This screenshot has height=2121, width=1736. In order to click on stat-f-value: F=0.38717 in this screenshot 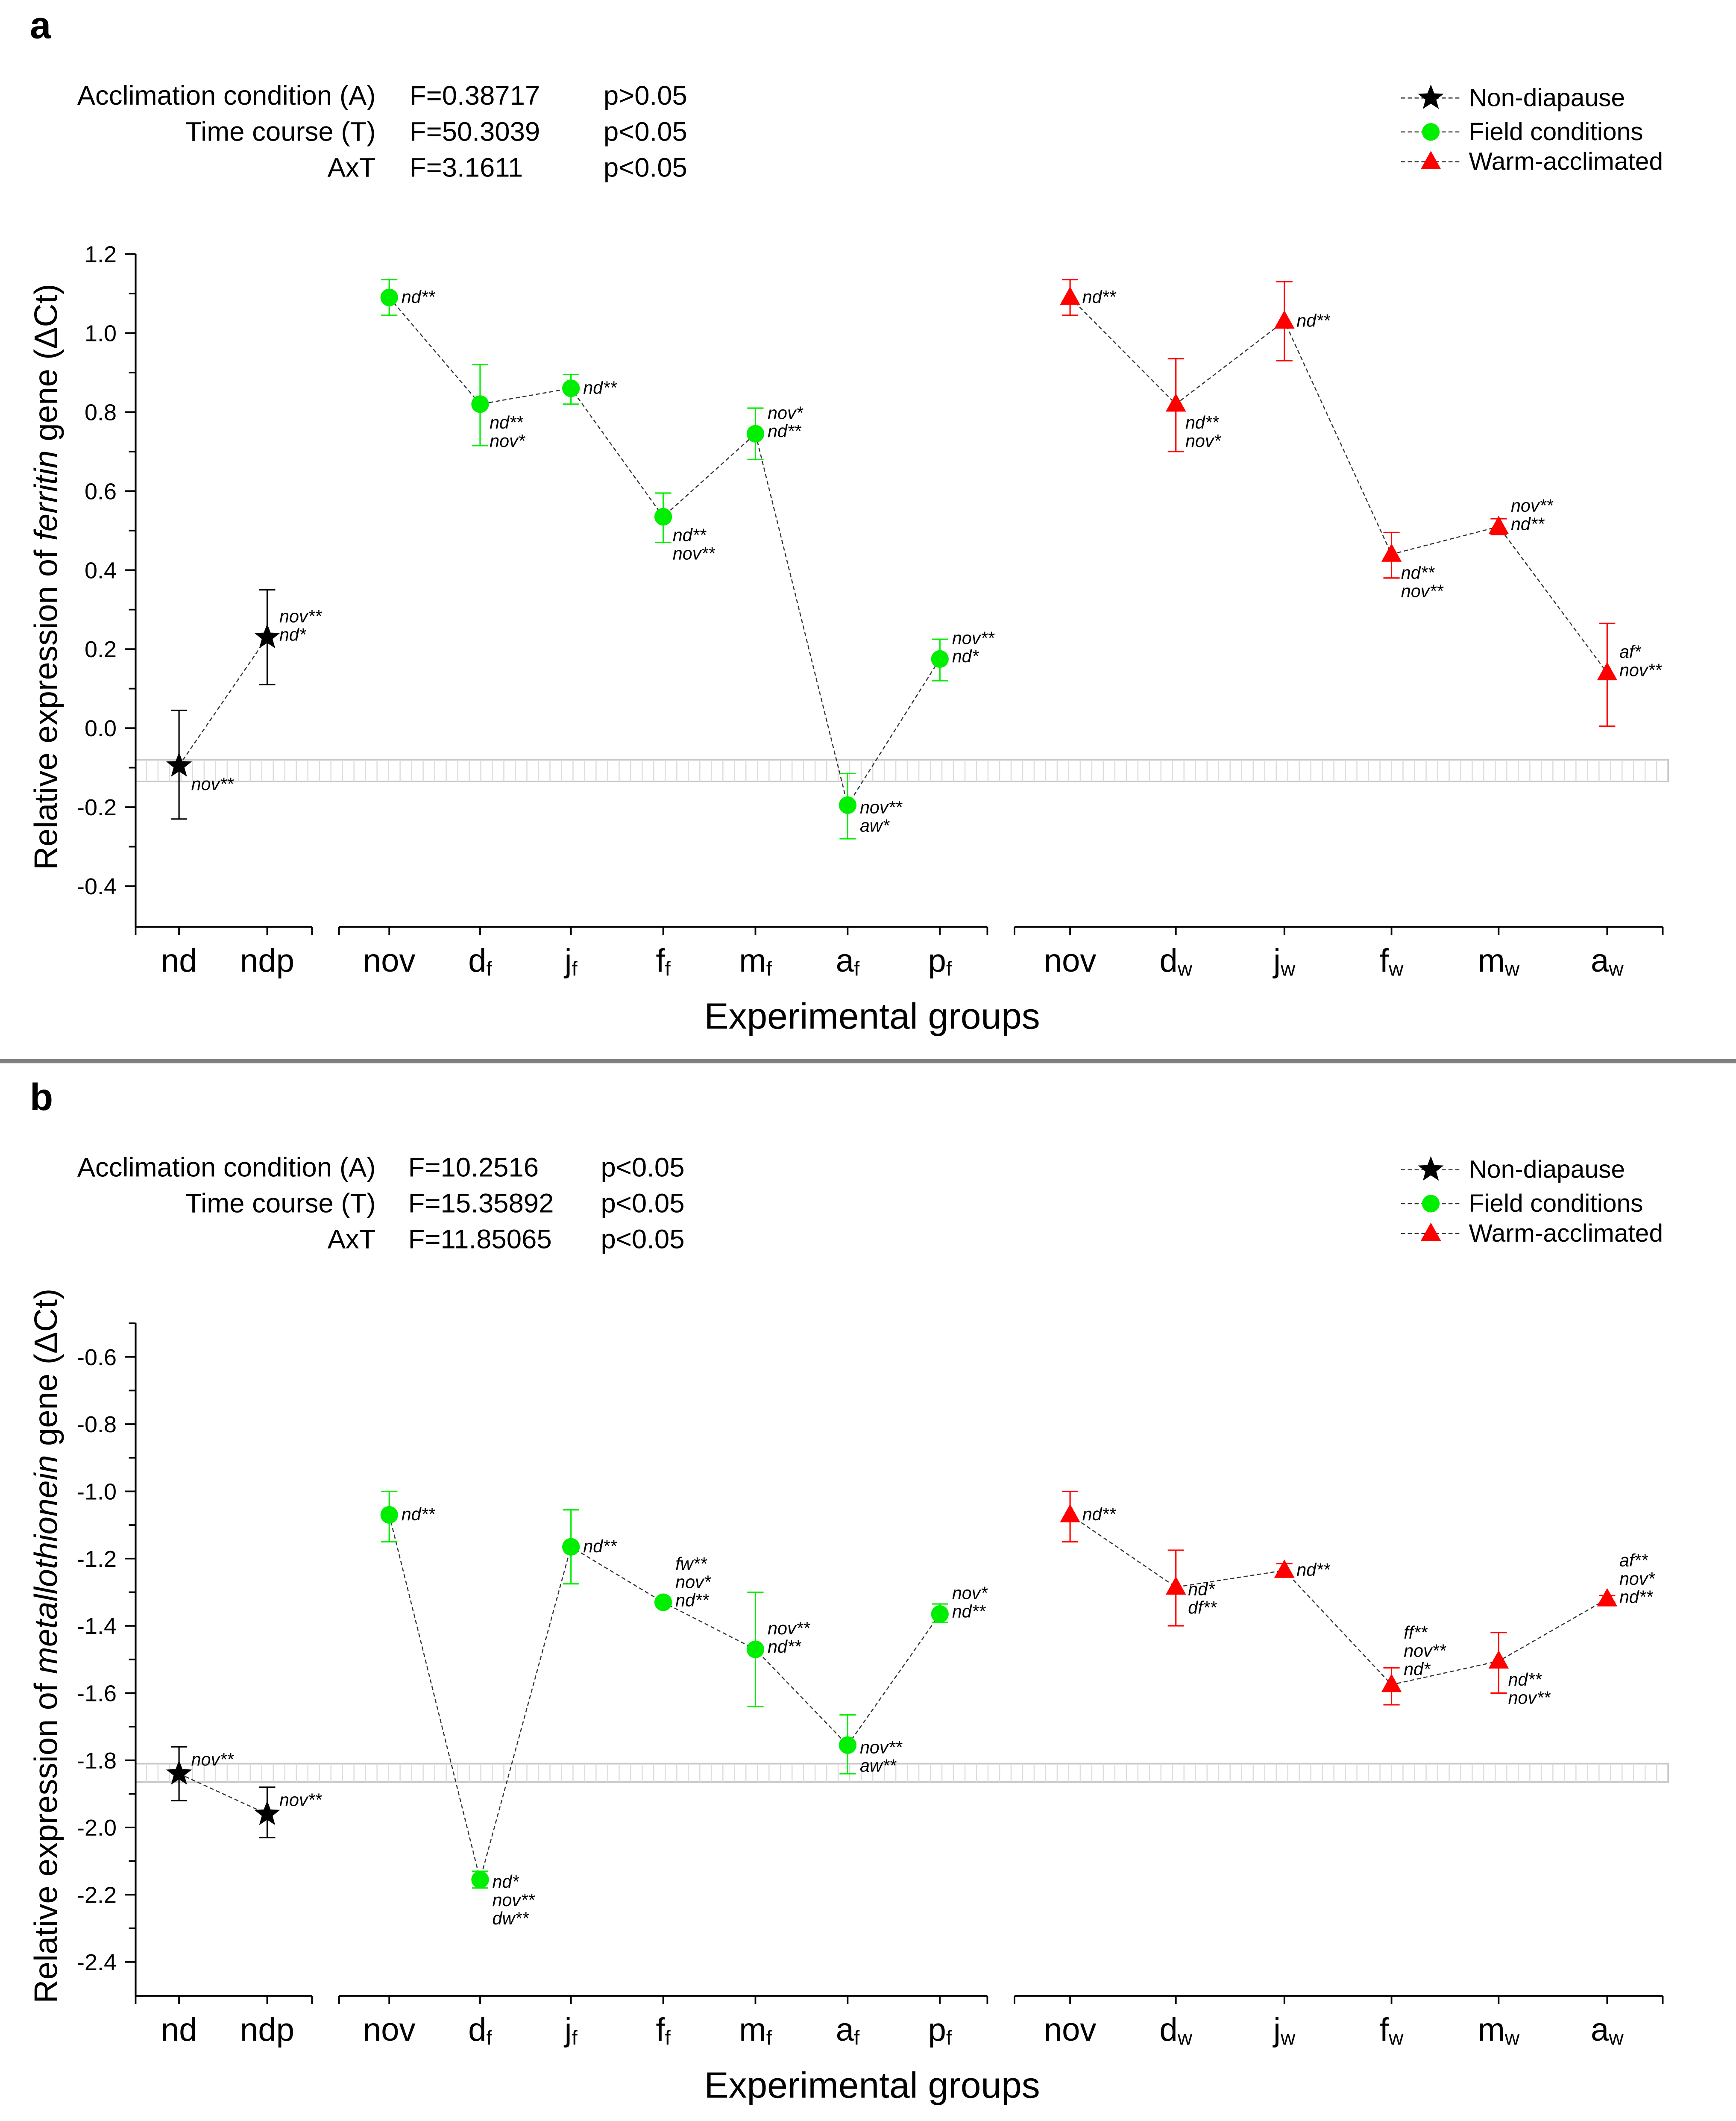, I will do `click(475, 96)`.